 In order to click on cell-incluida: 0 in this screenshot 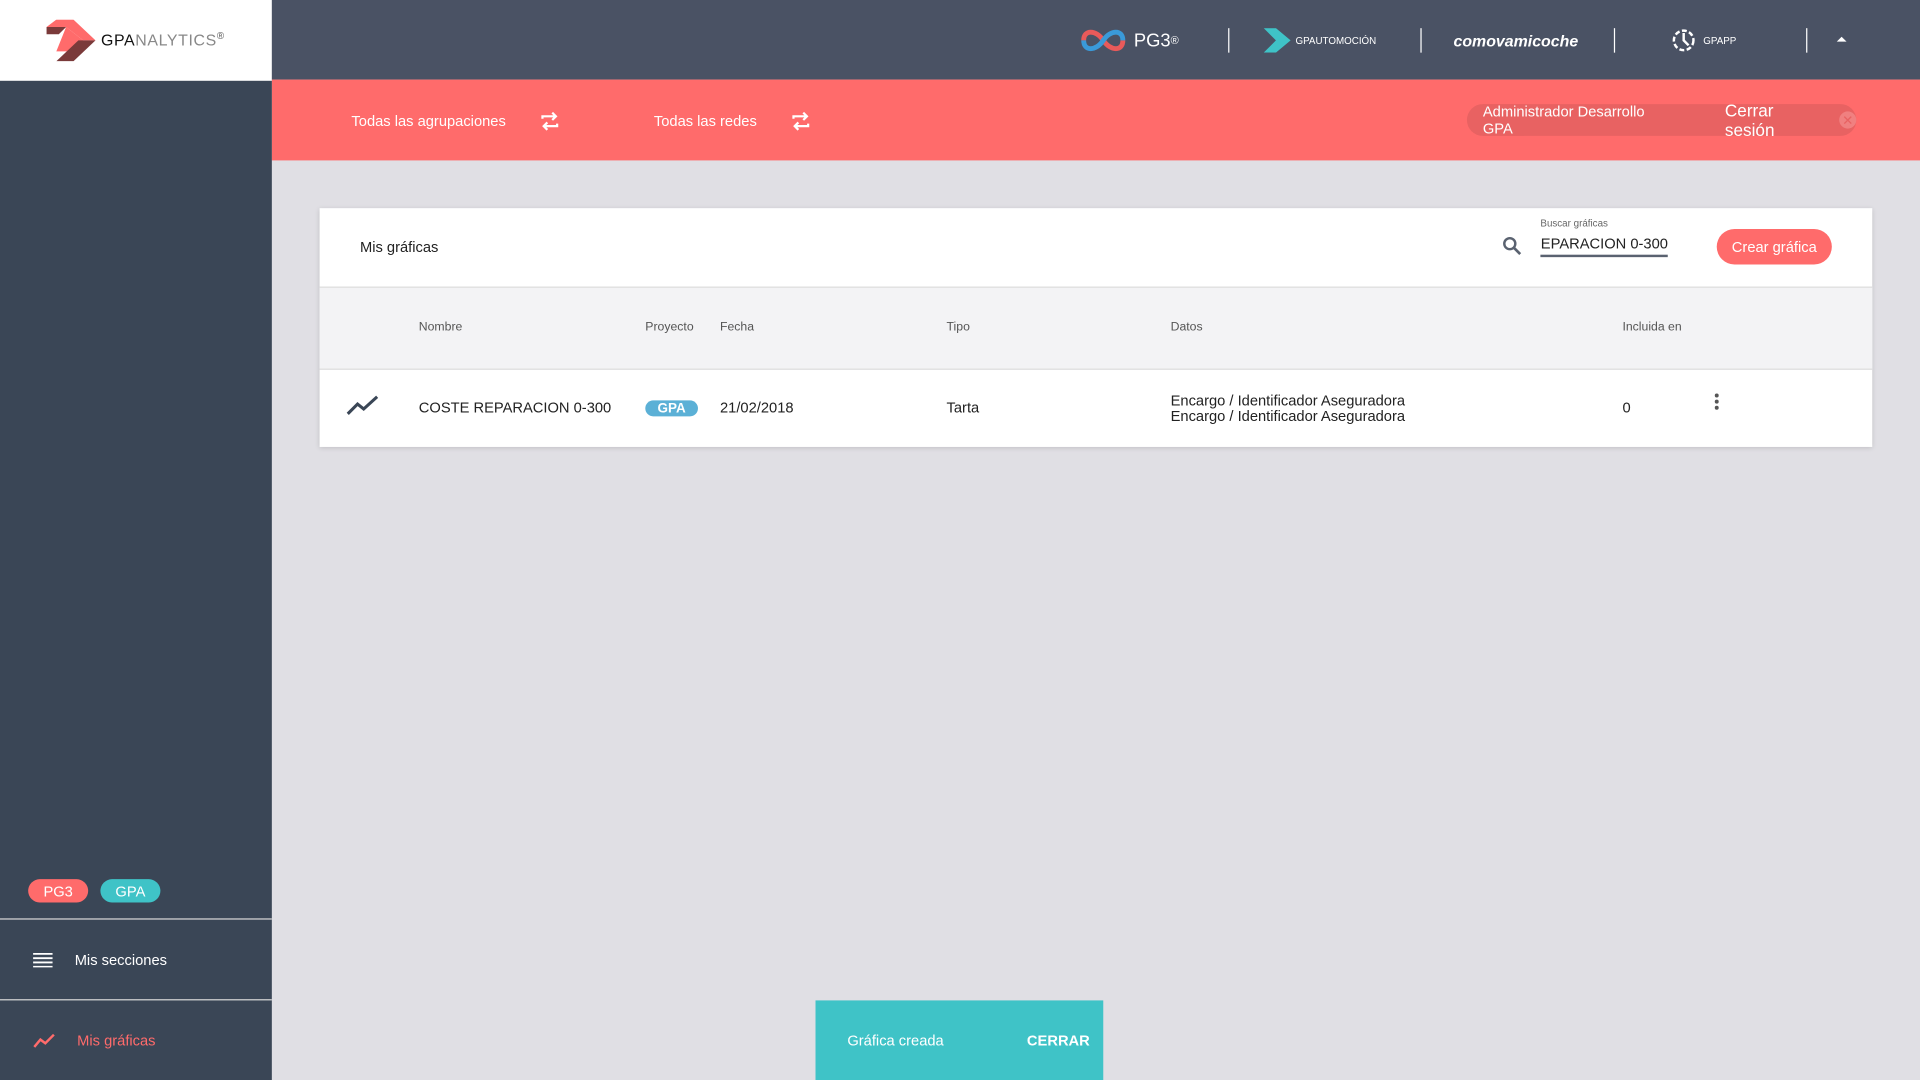, I will do `click(1626, 408)`.